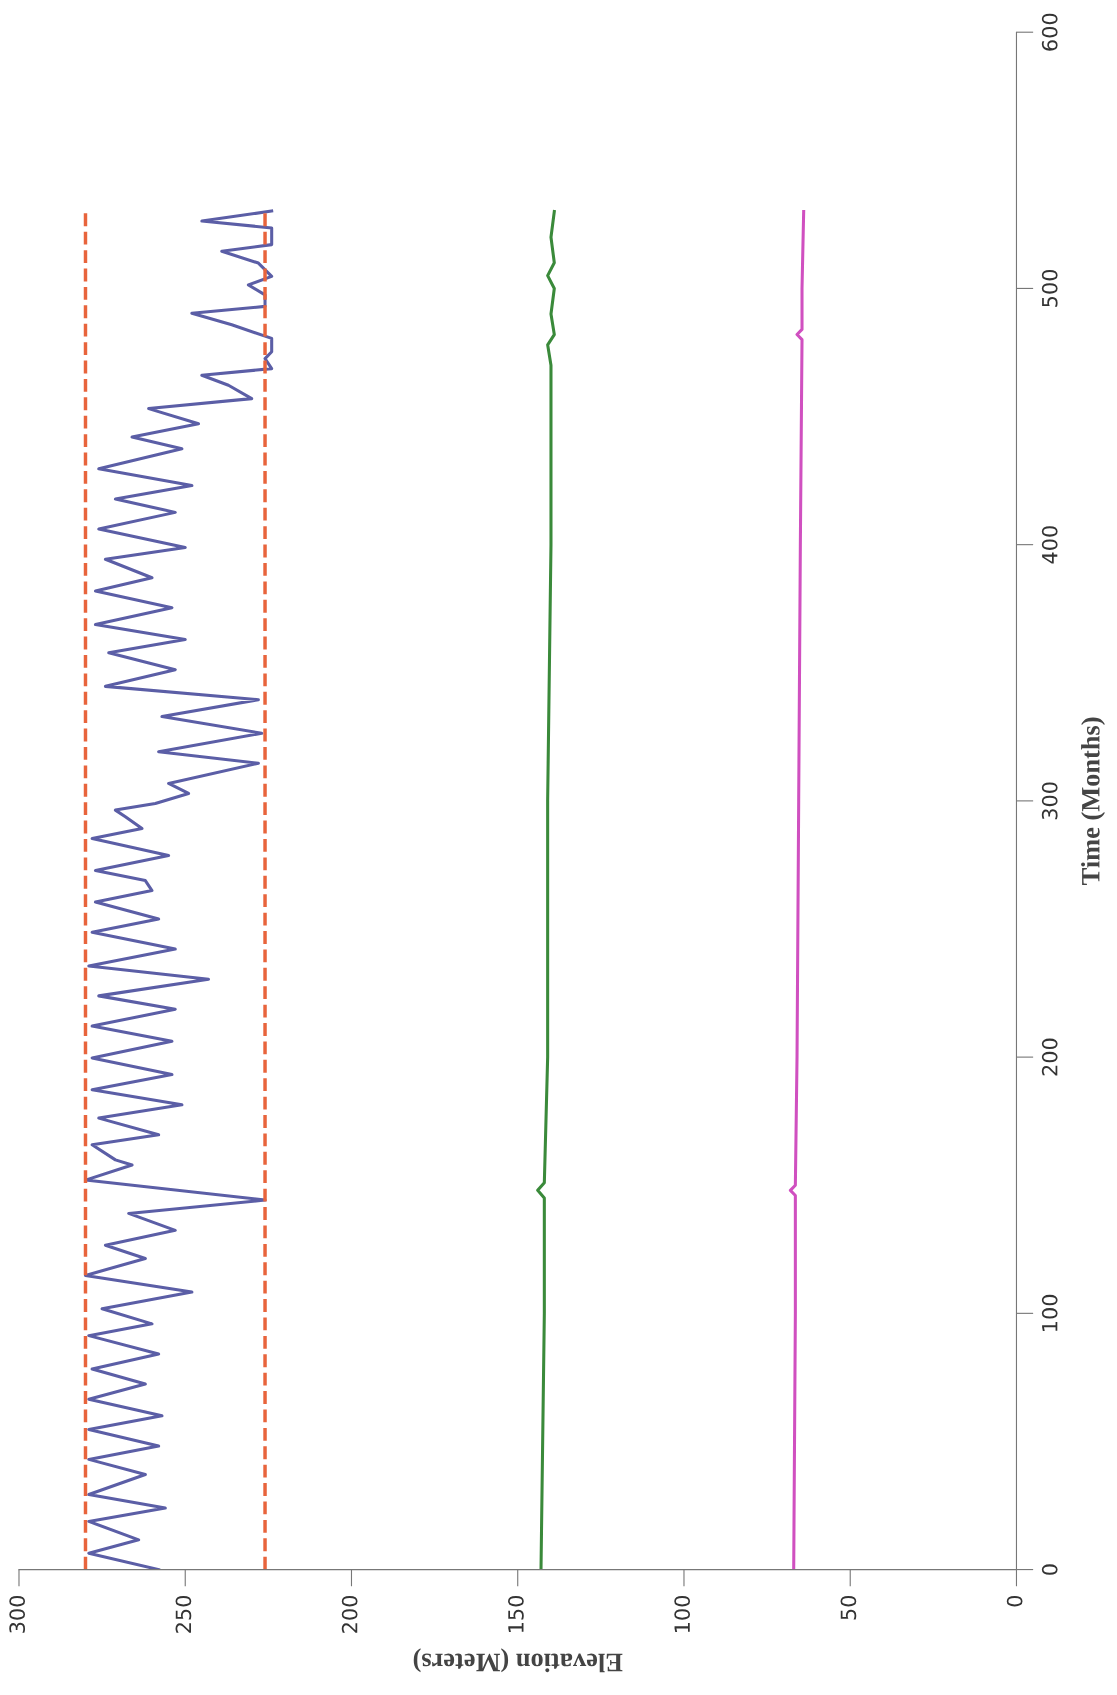  Describe the element at coordinates (183, 1614) in the screenshot. I see `x-tick-label: 250` at that location.